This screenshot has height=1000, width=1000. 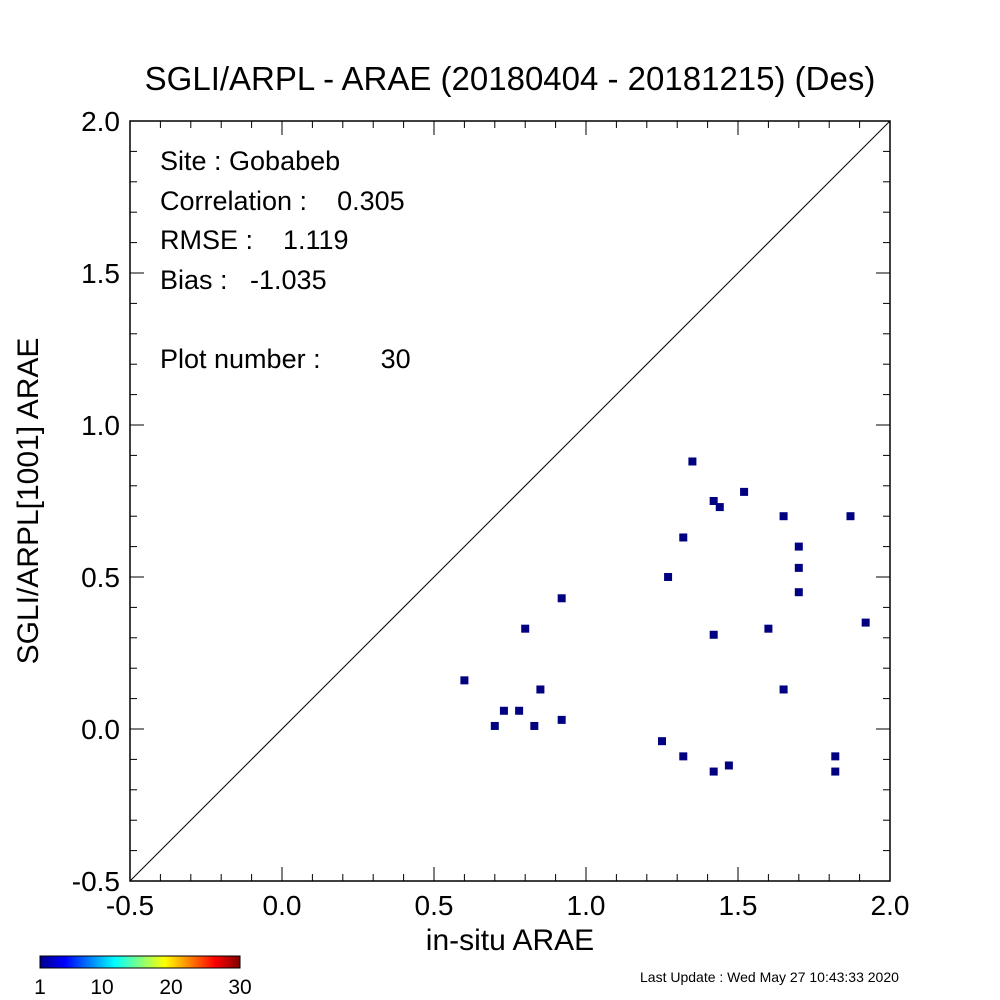 What do you see at coordinates (239, 987) in the screenshot?
I see `colorbar-label: 30` at bounding box center [239, 987].